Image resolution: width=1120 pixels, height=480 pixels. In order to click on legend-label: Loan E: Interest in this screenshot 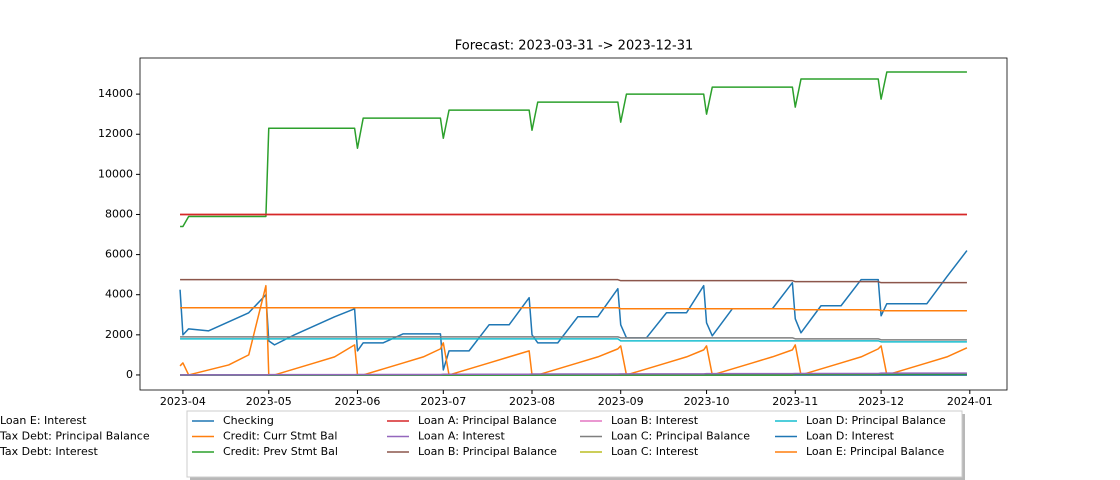, I will do `click(43, 420)`.